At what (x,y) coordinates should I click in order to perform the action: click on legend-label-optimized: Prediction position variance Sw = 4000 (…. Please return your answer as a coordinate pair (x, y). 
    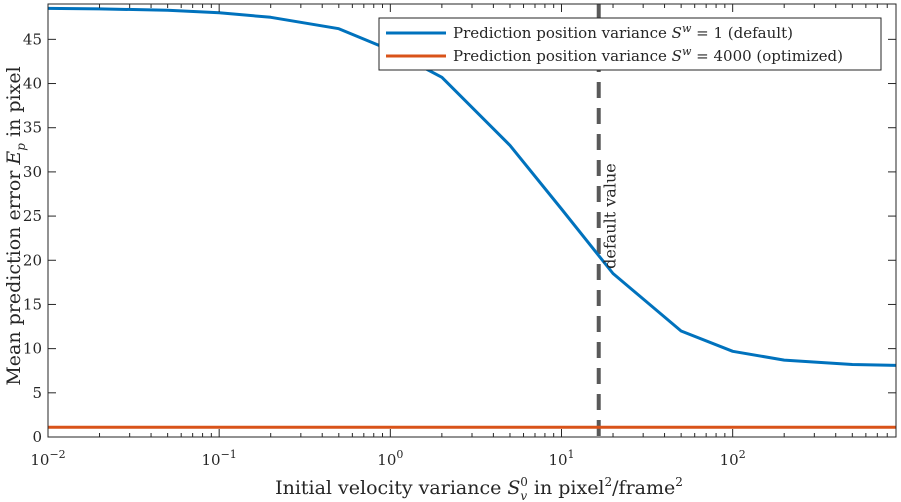
    Looking at the image, I should click on (648, 55).